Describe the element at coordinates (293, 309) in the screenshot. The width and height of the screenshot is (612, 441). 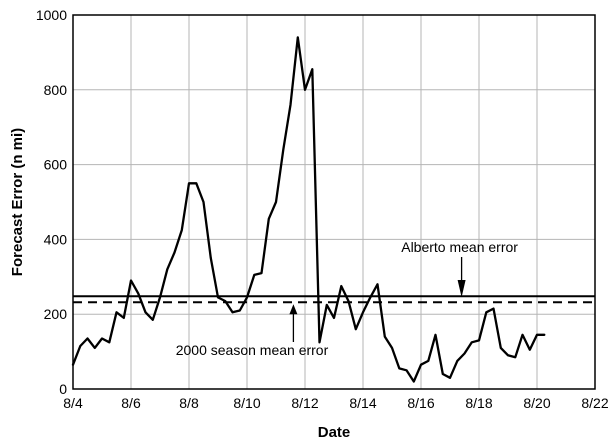
I see `season-arrow-head` at that location.